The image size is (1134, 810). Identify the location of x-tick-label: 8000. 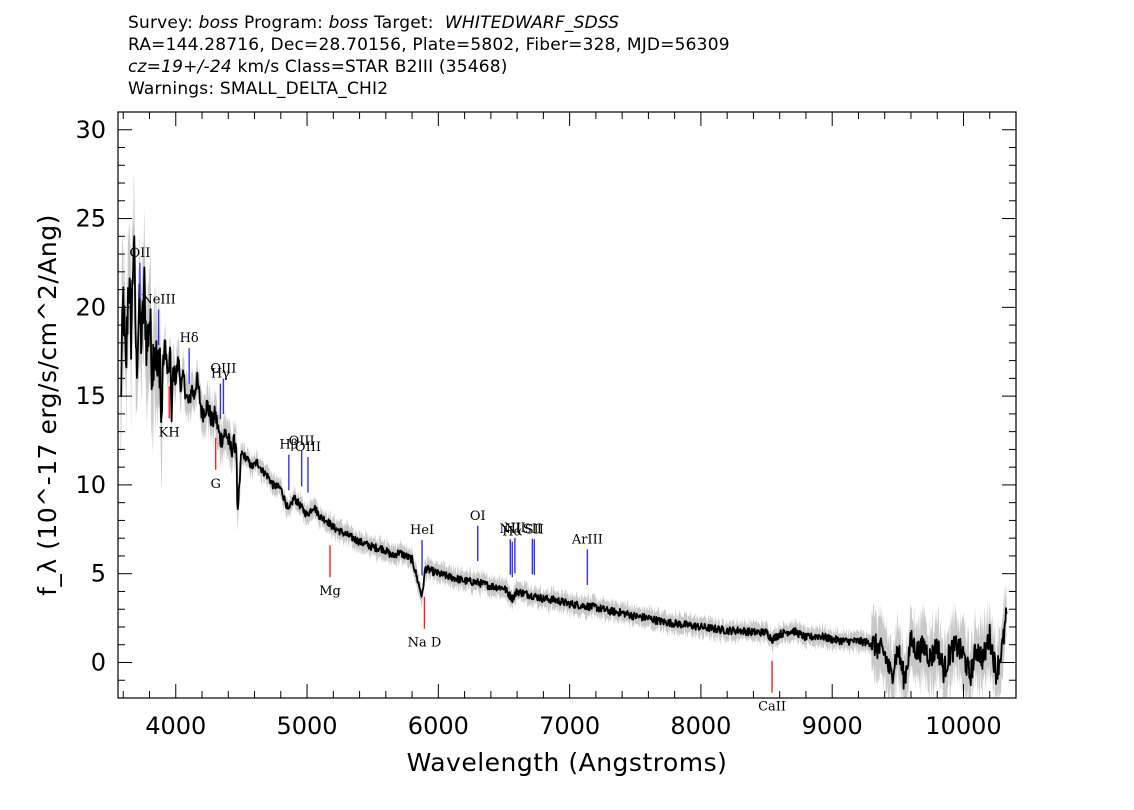
(700, 726).